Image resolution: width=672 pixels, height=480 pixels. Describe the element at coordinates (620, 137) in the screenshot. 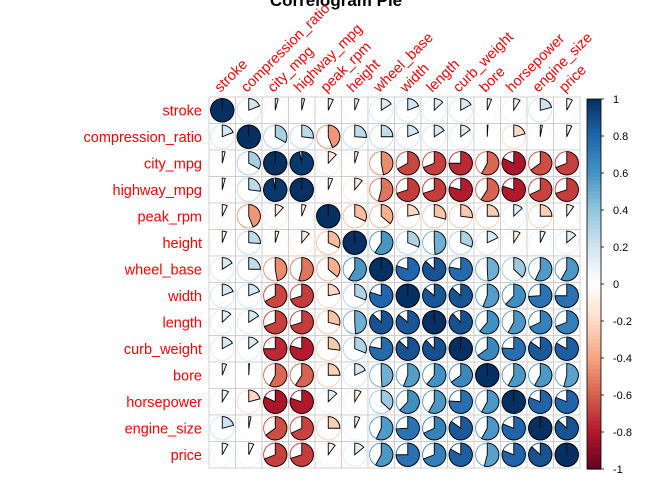

I see `colorbar-tick-label: 0.8` at that location.